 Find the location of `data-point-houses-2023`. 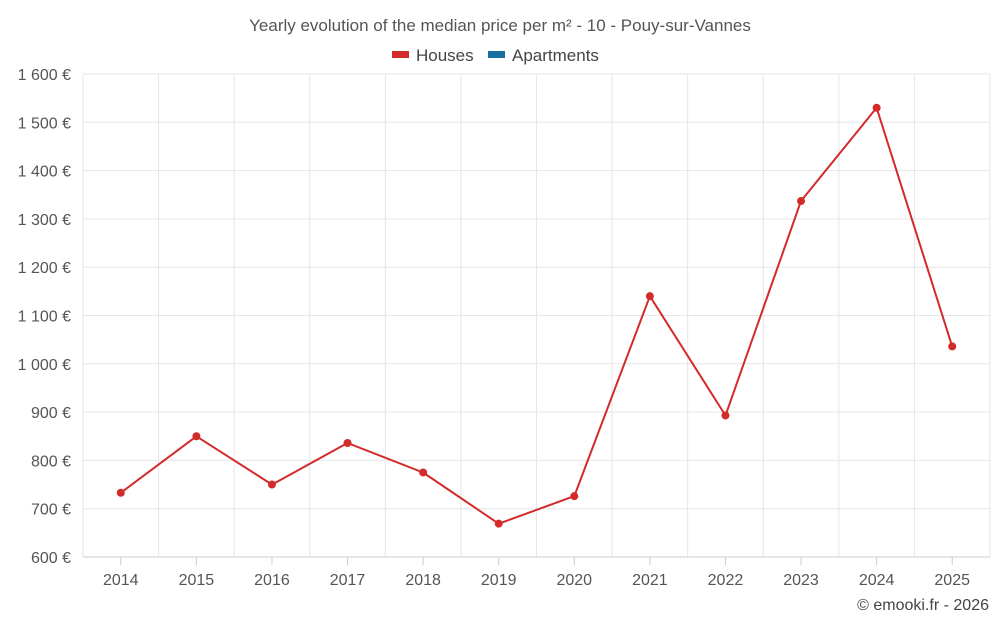

data-point-houses-2023 is located at coordinates (801, 201).